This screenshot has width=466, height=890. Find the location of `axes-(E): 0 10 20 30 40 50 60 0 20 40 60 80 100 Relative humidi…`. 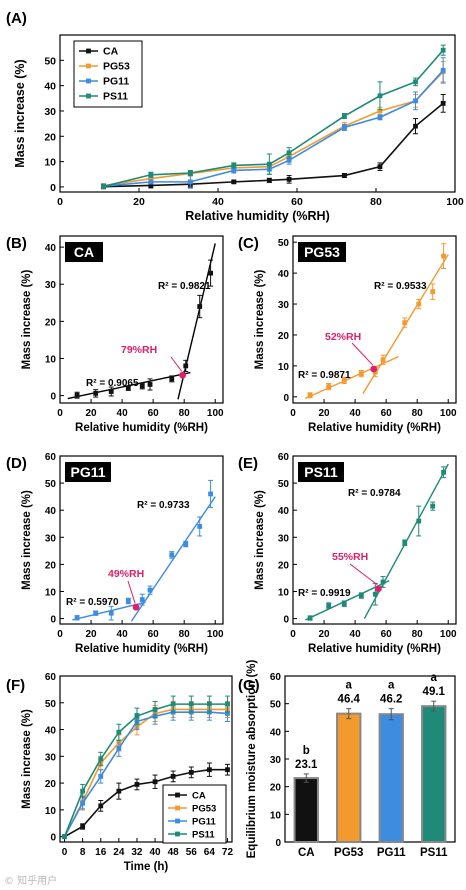

axes-(E): 0 10 20 30 40 50 60 0 20 40 60 80 100 Relative humidi… is located at coordinates (347, 553).